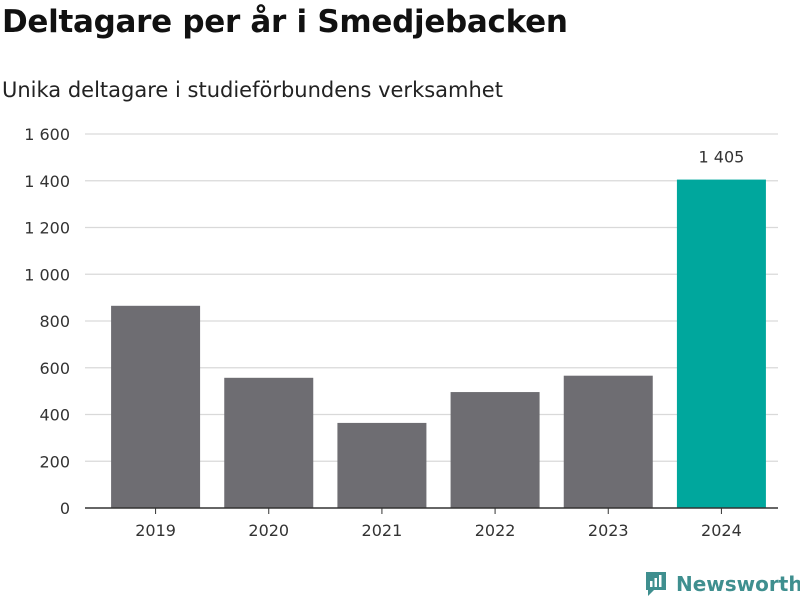 Image resolution: width=800 pixels, height=600 pixels. I want to click on y-tick-label: 200, so click(54, 461).